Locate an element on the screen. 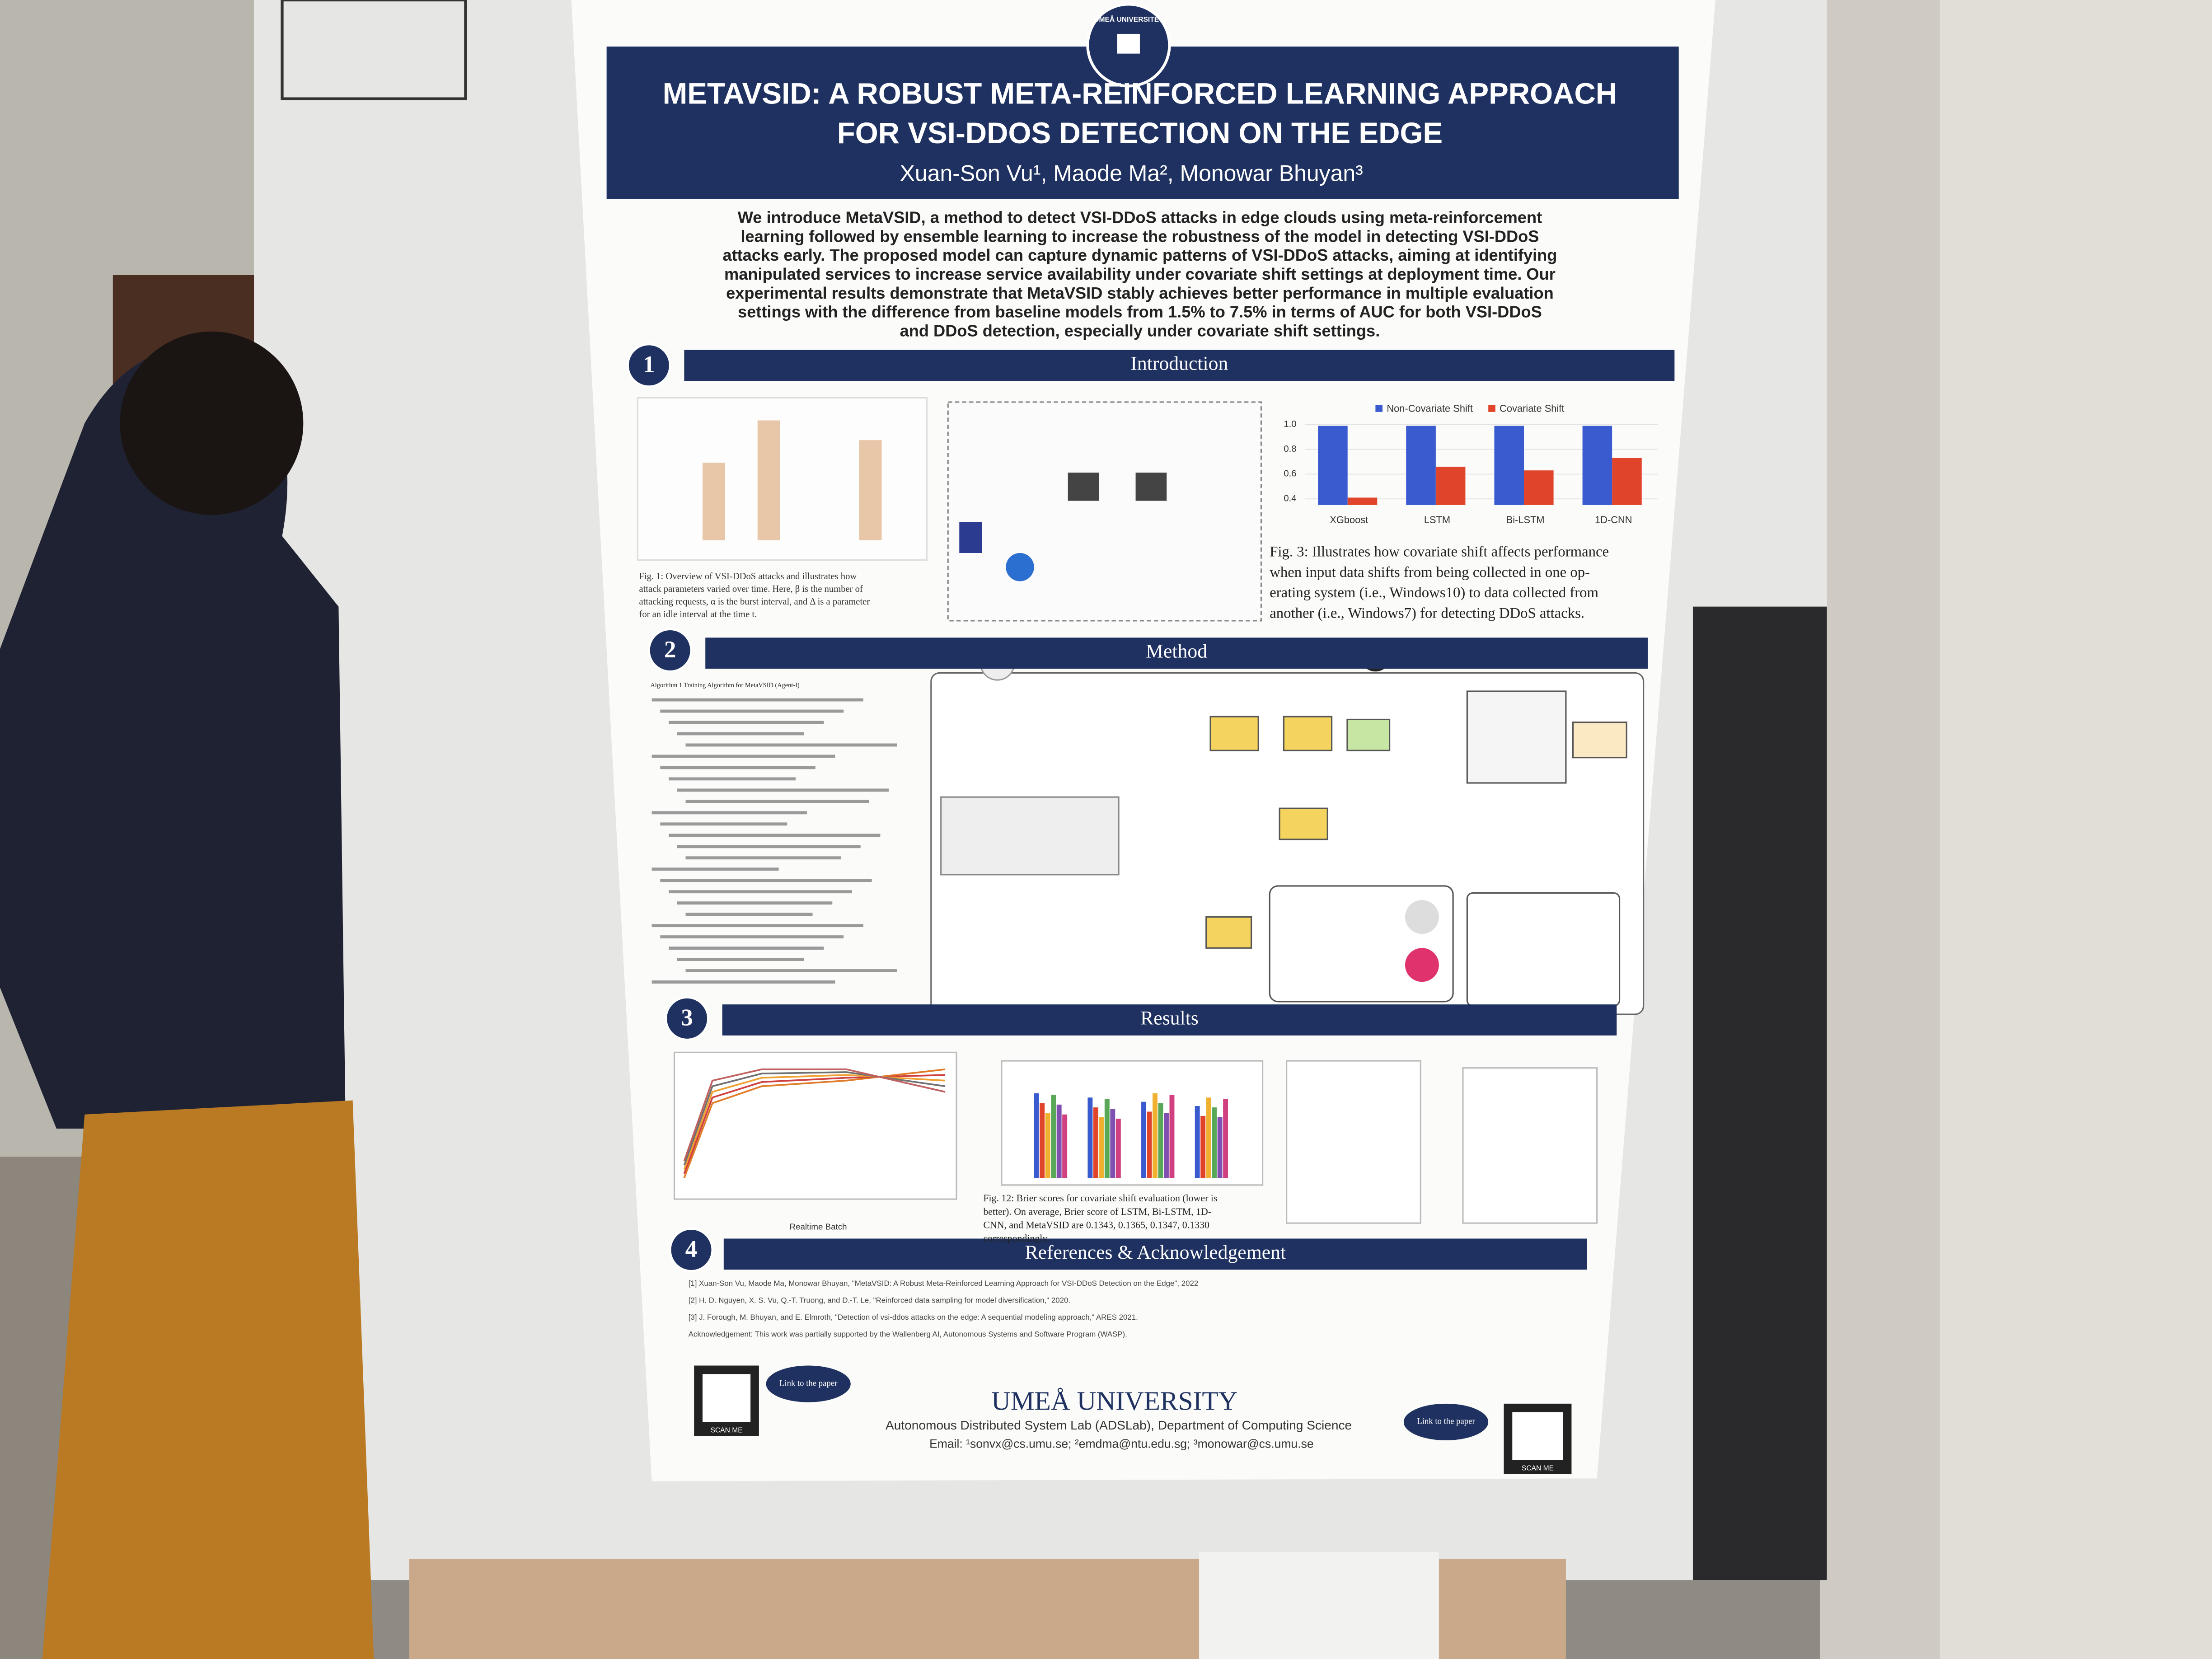  person-head is located at coordinates (212, 423).